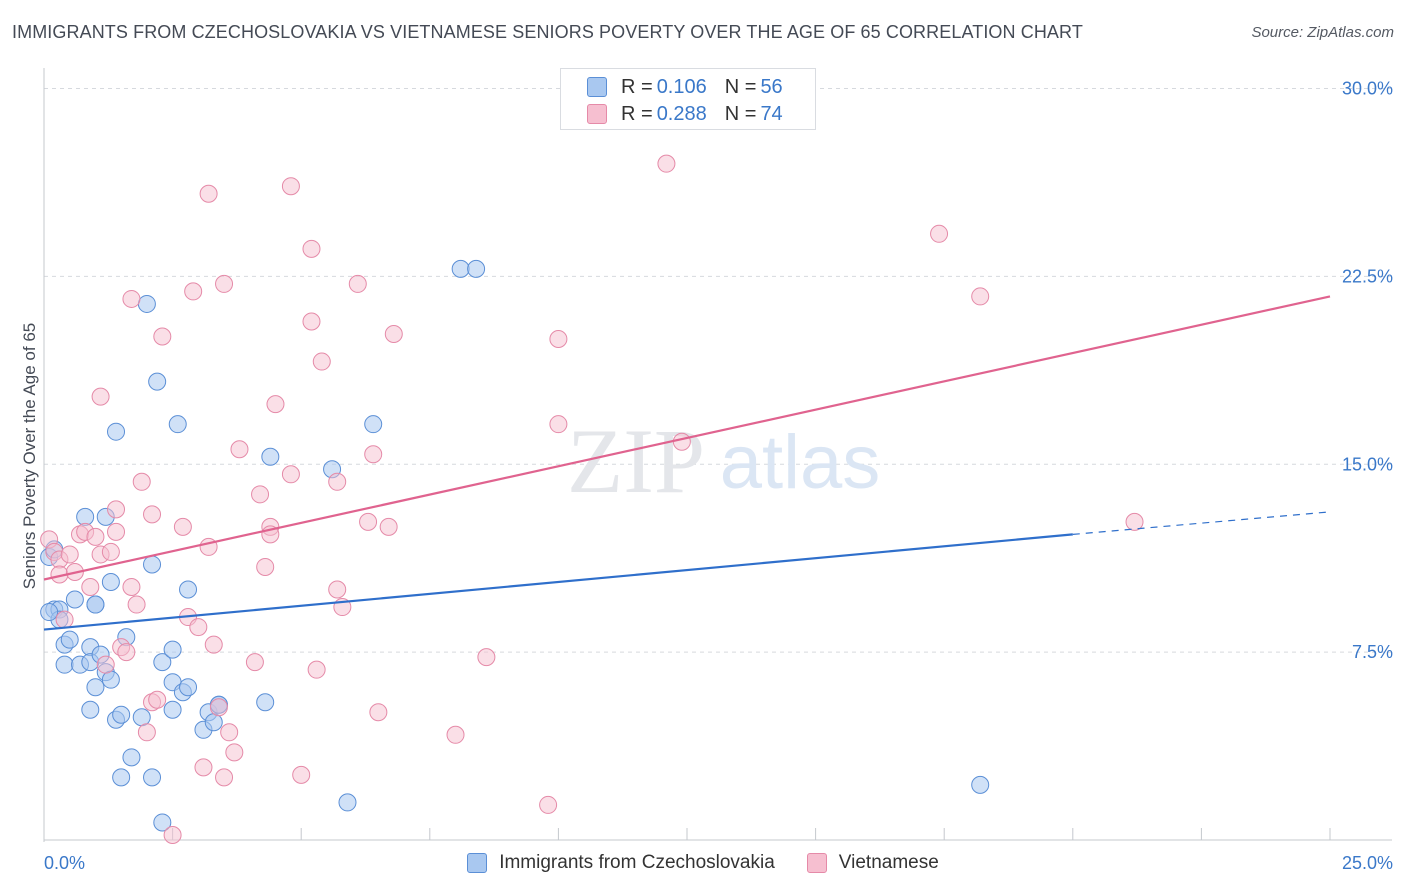  I want to click on stats-legend: R = 0.106 N = 56 R = 0.288 N = 74, so click(688, 99).